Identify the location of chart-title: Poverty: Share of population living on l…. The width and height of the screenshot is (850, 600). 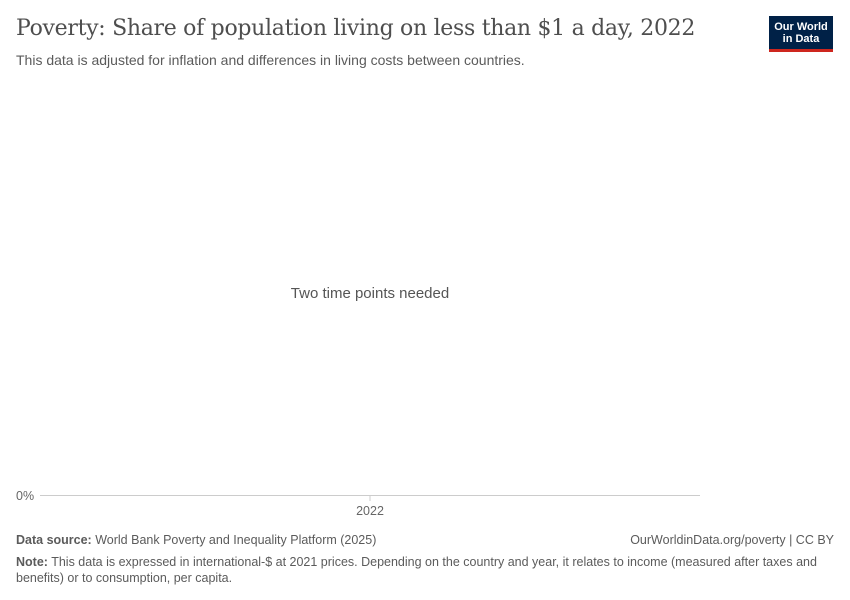
(356, 28).